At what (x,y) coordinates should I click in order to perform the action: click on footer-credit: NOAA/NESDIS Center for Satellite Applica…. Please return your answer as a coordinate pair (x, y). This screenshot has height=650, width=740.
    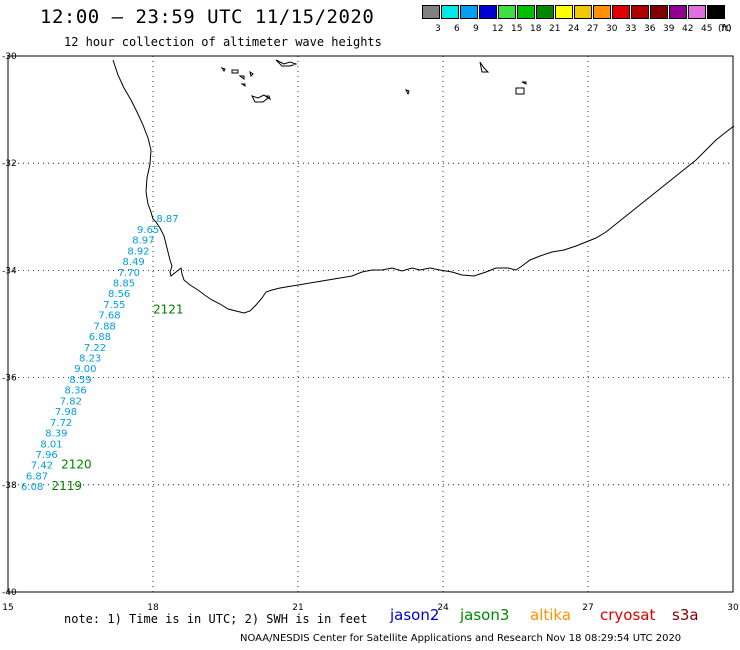
    Looking at the image, I should click on (461, 638).